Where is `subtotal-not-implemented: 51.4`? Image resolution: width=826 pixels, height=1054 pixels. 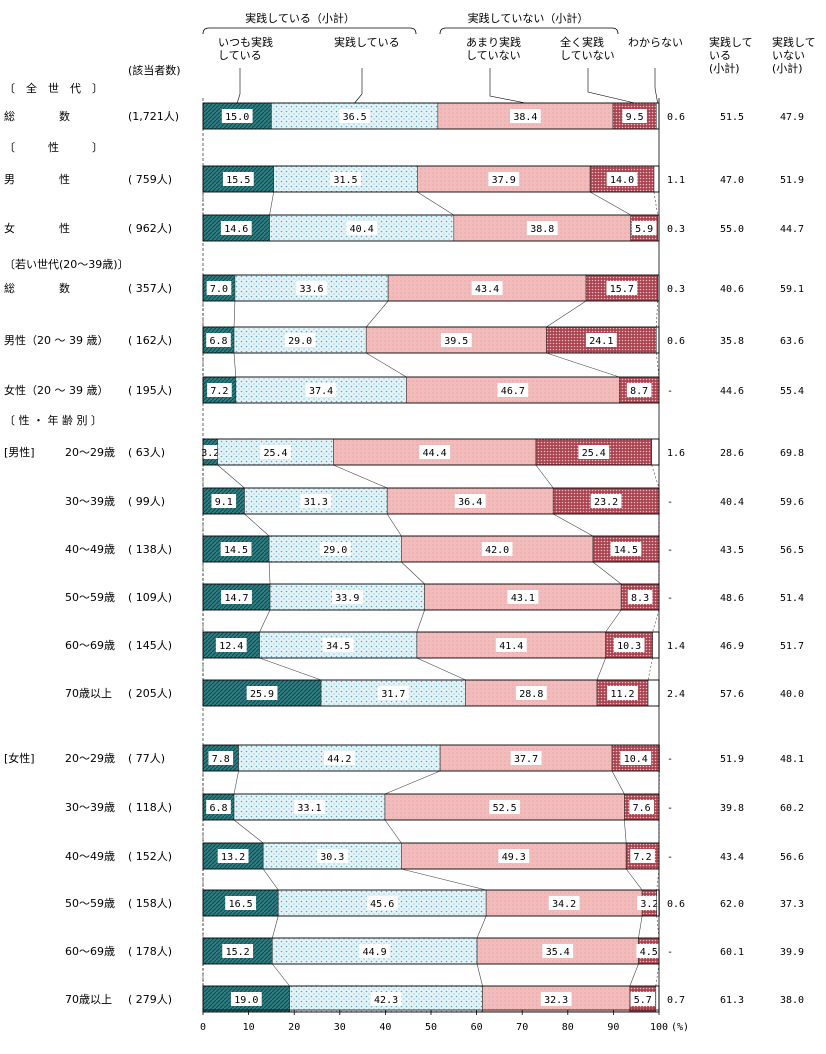
subtotal-not-implemented: 51.4 is located at coordinates (792, 598).